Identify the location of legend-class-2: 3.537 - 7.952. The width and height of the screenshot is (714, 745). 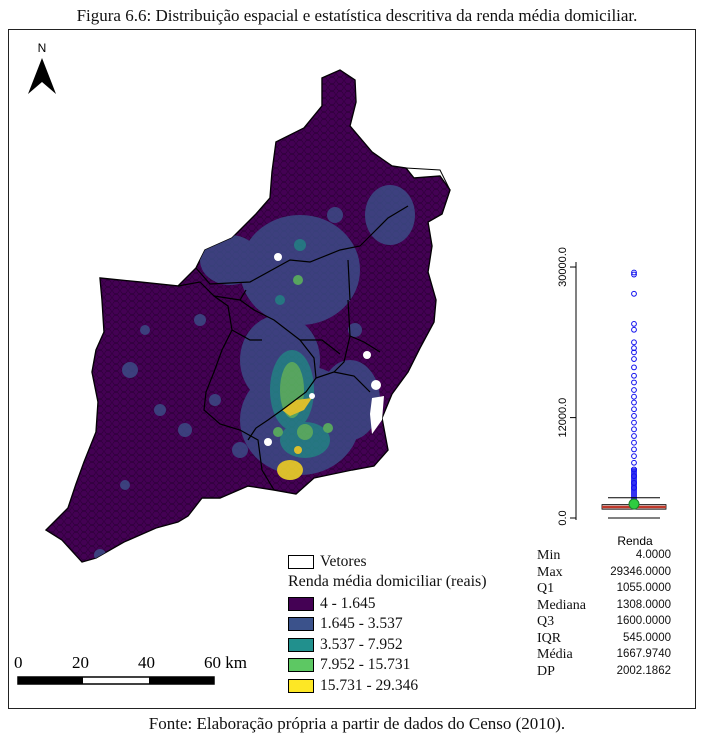
(387, 645).